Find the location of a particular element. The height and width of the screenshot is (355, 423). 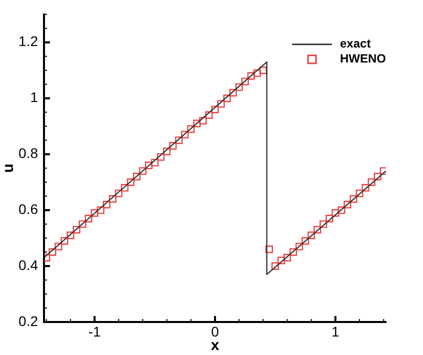

y-tick-label: 0.8 is located at coordinates (28, 153).